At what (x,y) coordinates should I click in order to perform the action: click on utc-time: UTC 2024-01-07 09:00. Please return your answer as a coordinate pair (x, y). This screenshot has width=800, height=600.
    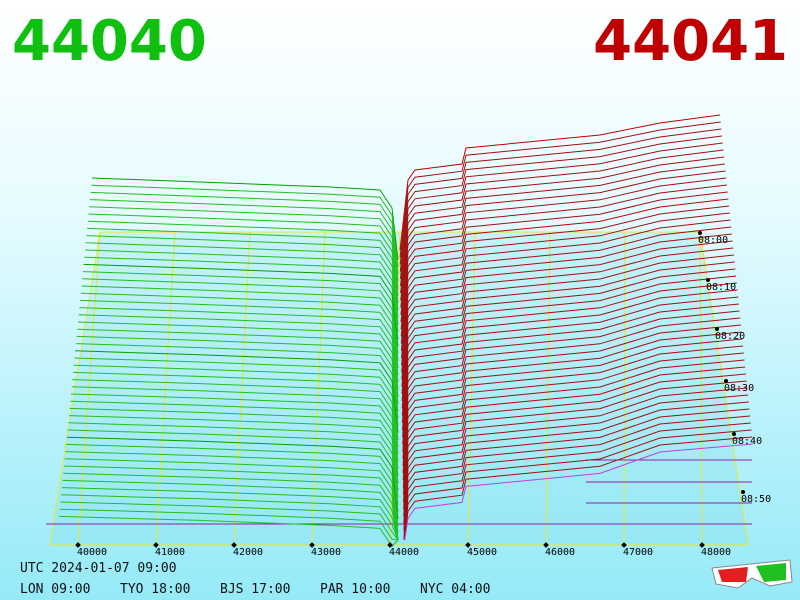
    Looking at the image, I should click on (98, 568).